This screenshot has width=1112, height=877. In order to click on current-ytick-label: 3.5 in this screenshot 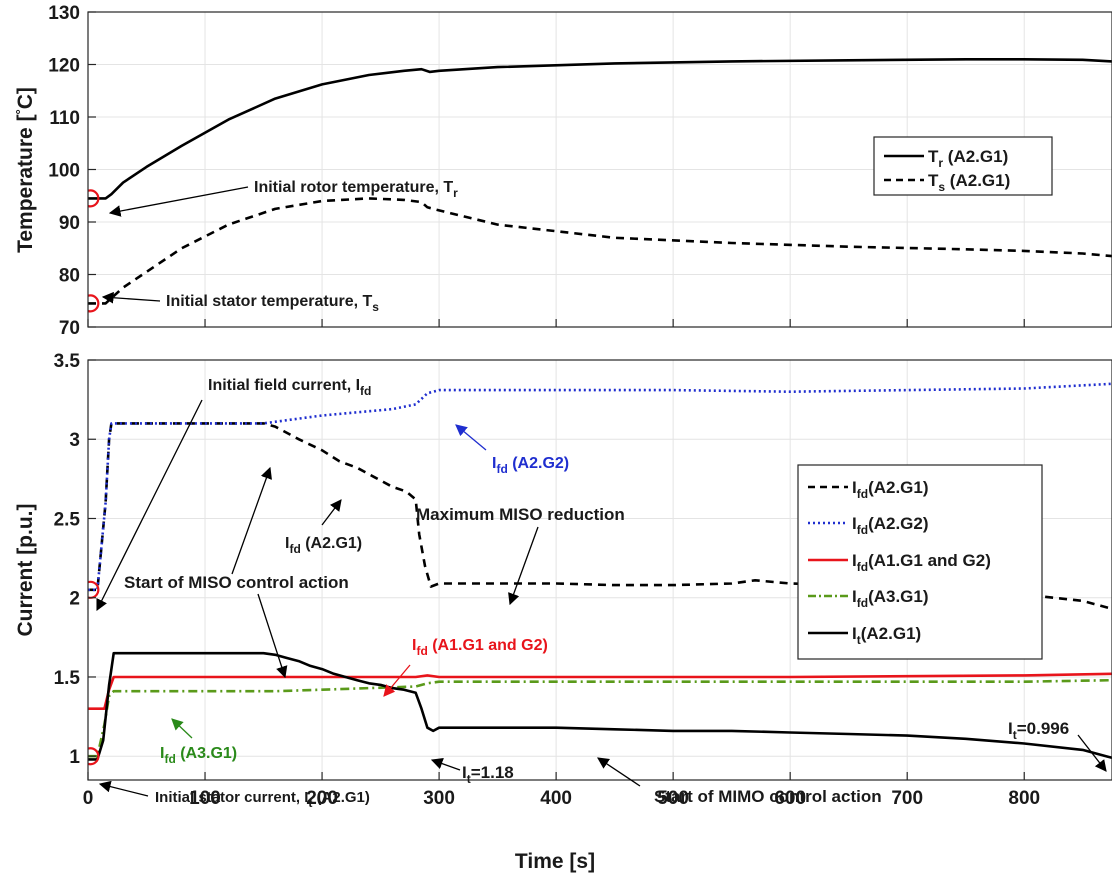, I will do `click(67, 361)`.